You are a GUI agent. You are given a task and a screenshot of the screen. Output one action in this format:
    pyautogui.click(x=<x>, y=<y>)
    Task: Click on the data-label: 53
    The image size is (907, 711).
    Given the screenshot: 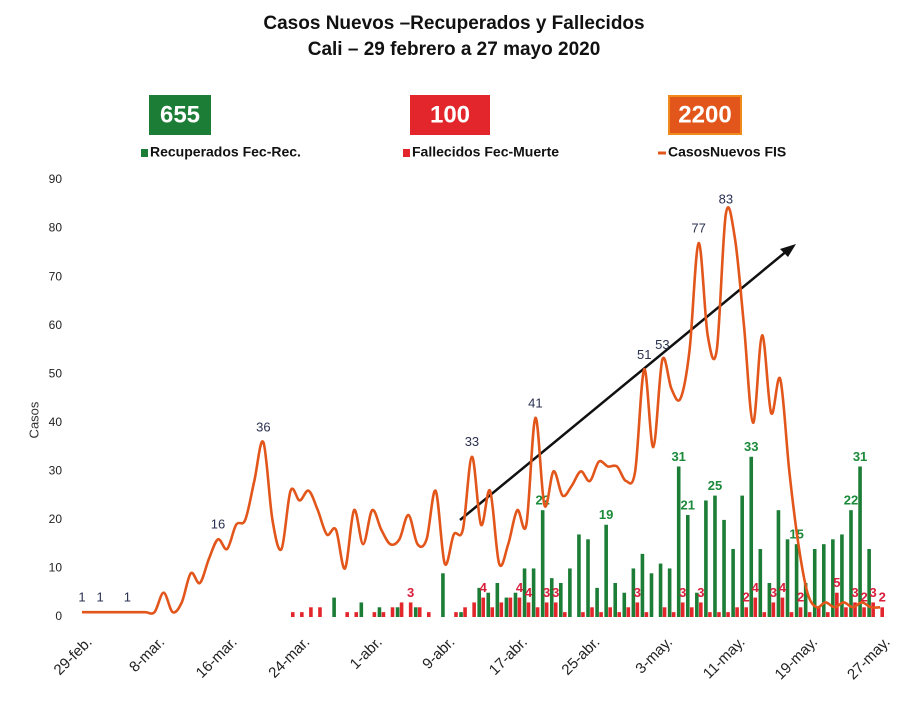 What is the action you would take?
    pyautogui.click(x=662, y=344)
    